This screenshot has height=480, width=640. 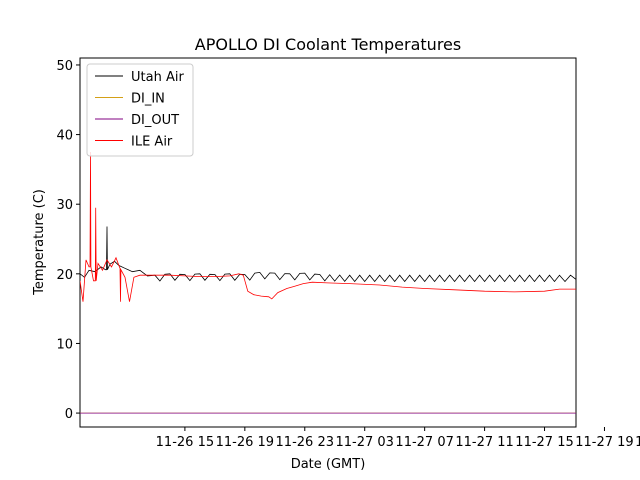 What do you see at coordinates (157, 77) in the screenshot?
I see `legend-label-utah-air: Utah Air` at bounding box center [157, 77].